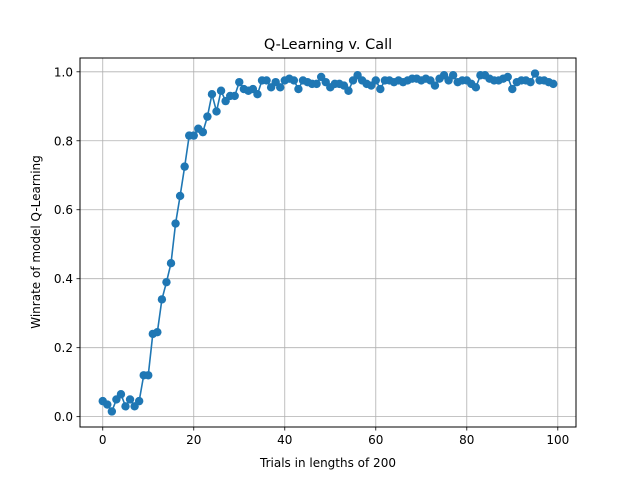  I want to click on x-tick-label: 0, so click(103, 440).